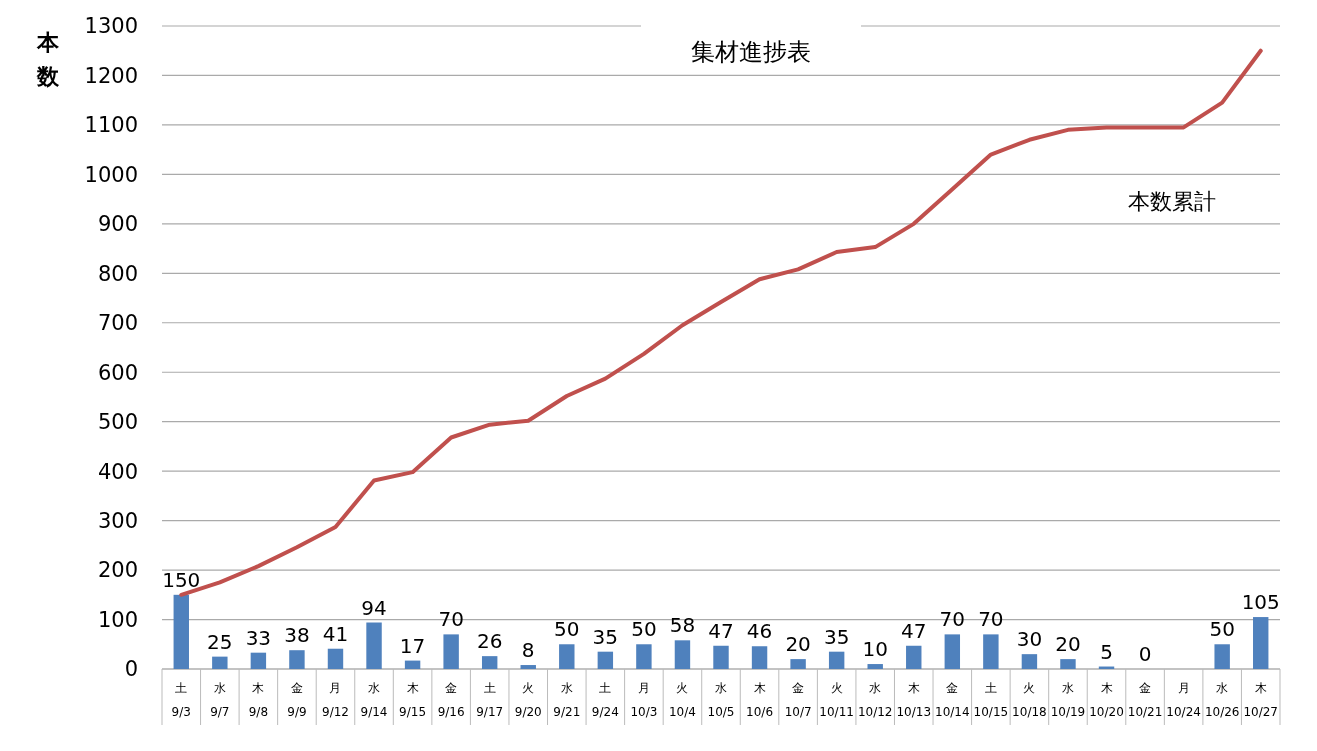 The height and width of the screenshot is (751, 1317). I want to click on x-tick-label: 水 9/7, so click(220, 700).